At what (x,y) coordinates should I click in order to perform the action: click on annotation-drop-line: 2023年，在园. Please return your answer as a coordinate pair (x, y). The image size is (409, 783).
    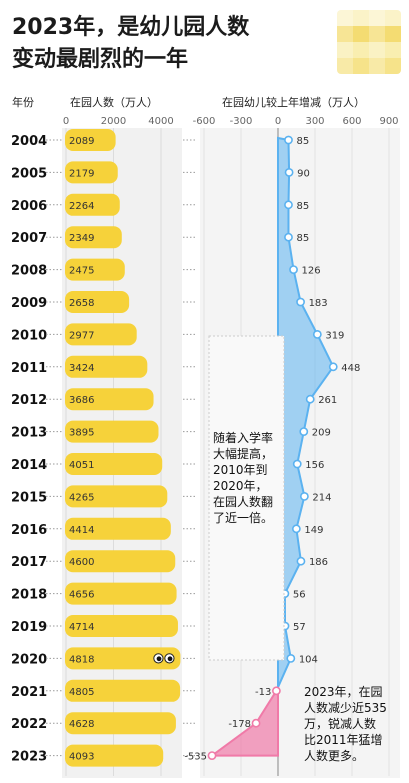
    Looking at the image, I should click on (343, 692).